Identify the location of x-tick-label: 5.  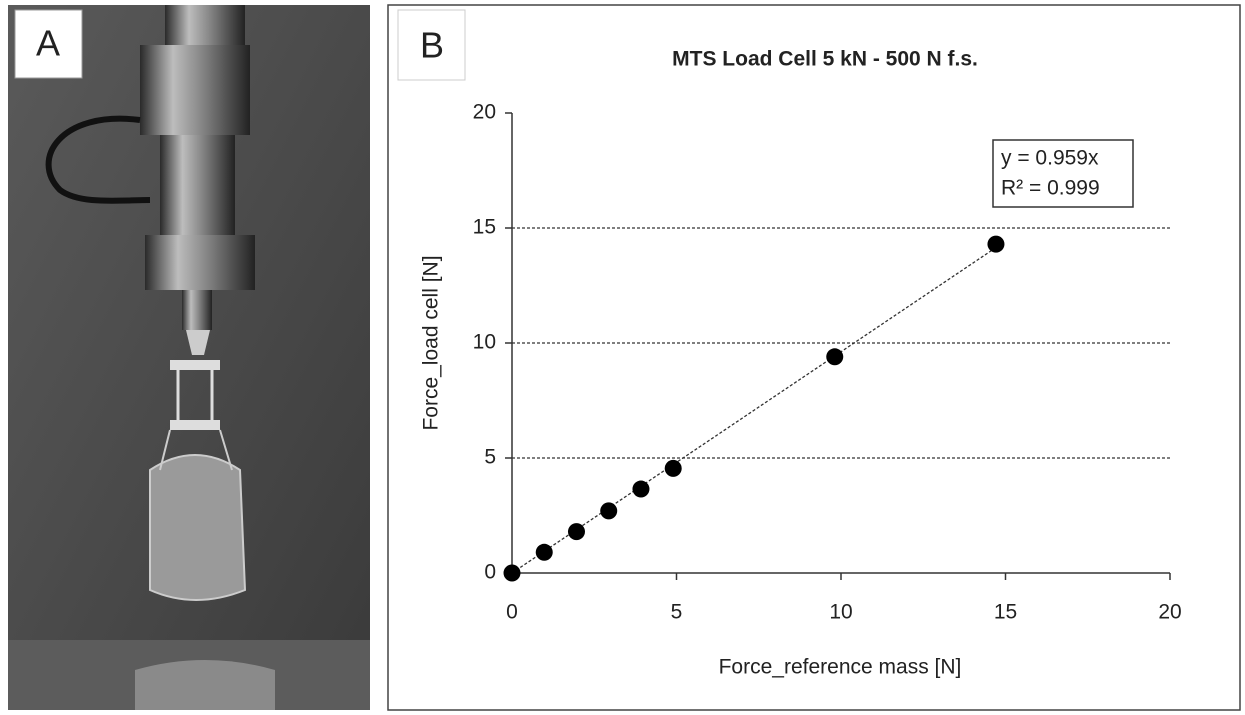
(677, 612).